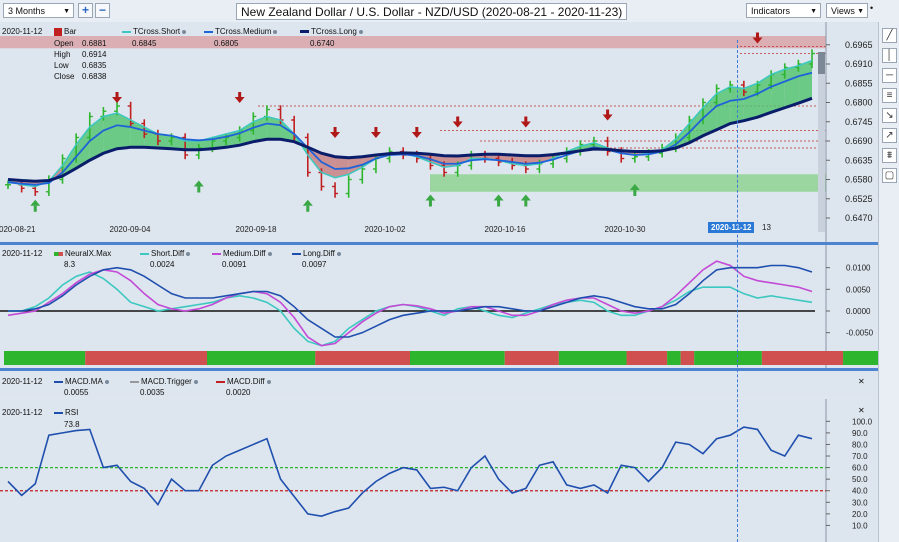 The width and height of the screenshot is (899, 542). Describe the element at coordinates (860, 502) in the screenshot. I see `y-tick-label: 30.0` at that location.